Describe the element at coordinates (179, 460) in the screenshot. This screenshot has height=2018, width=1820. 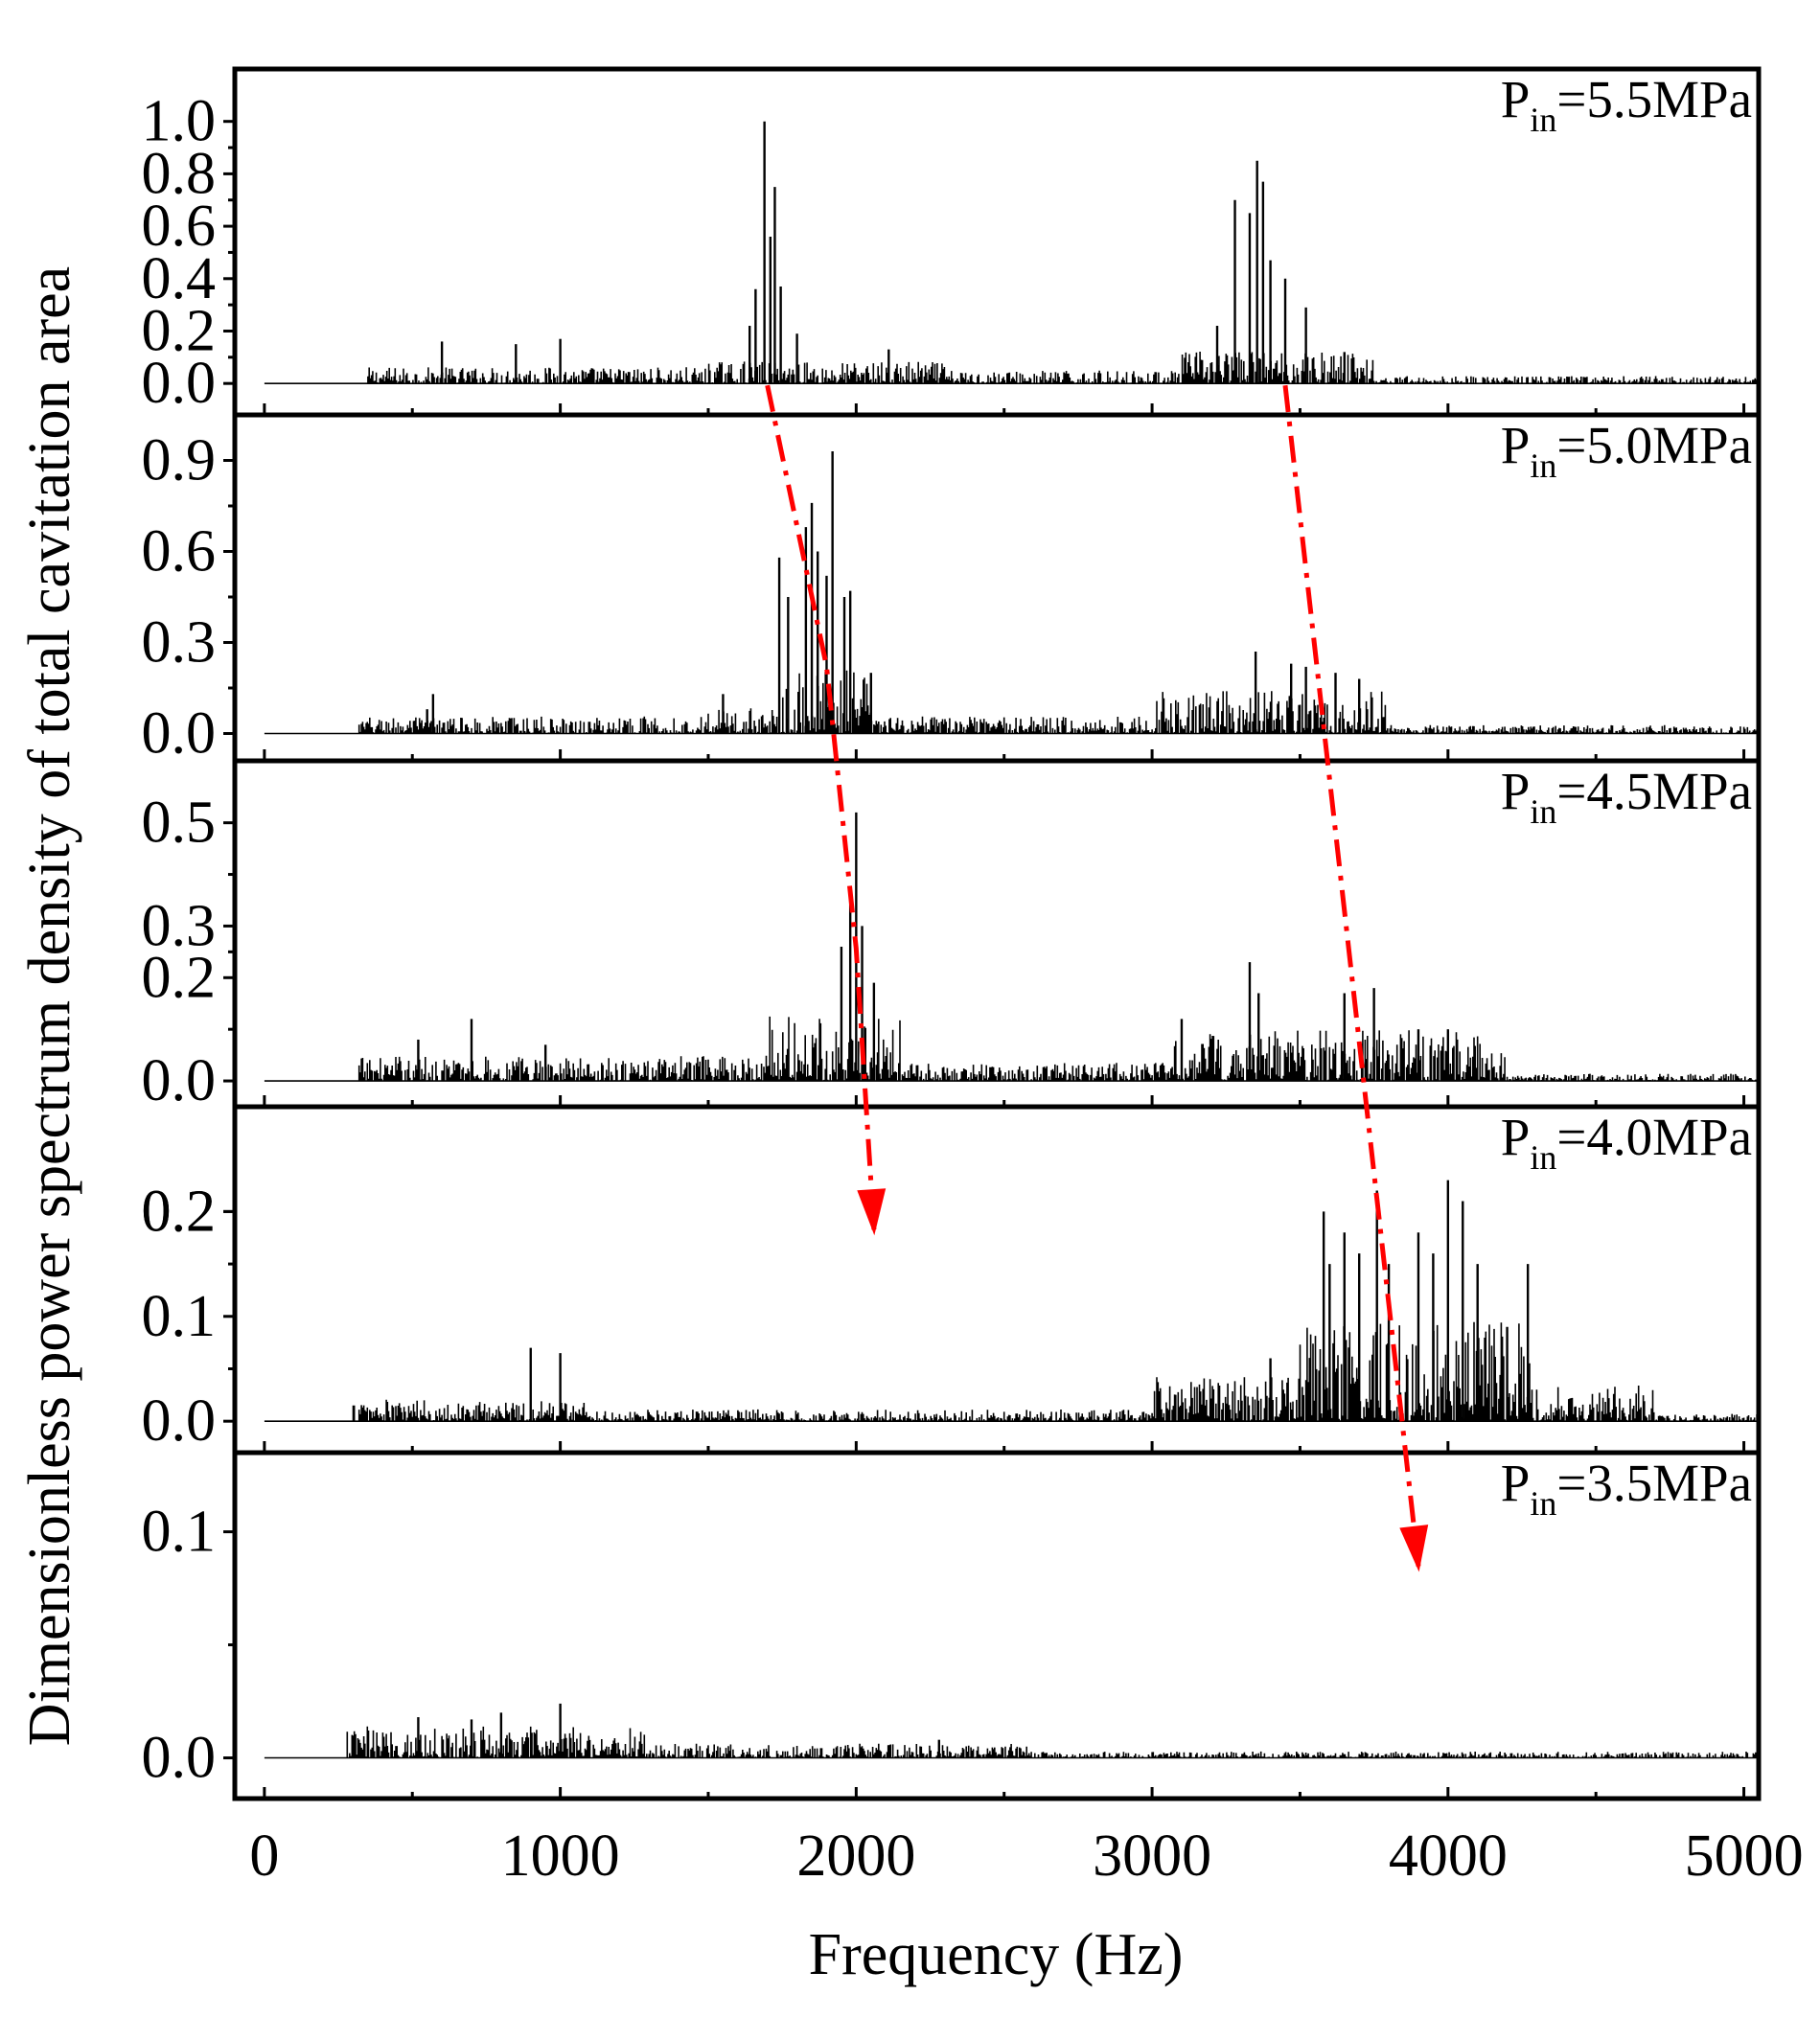
I see `y-tick-label: 0.9` at that location.